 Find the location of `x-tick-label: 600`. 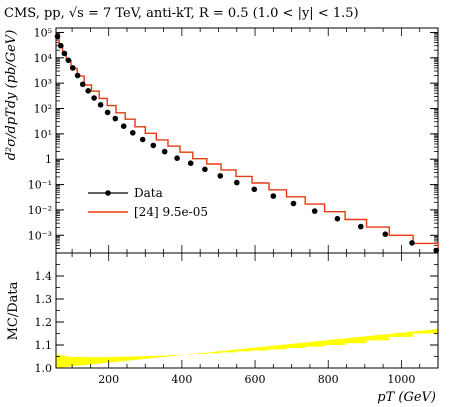

x-tick-label: 600 is located at coordinates (255, 379).